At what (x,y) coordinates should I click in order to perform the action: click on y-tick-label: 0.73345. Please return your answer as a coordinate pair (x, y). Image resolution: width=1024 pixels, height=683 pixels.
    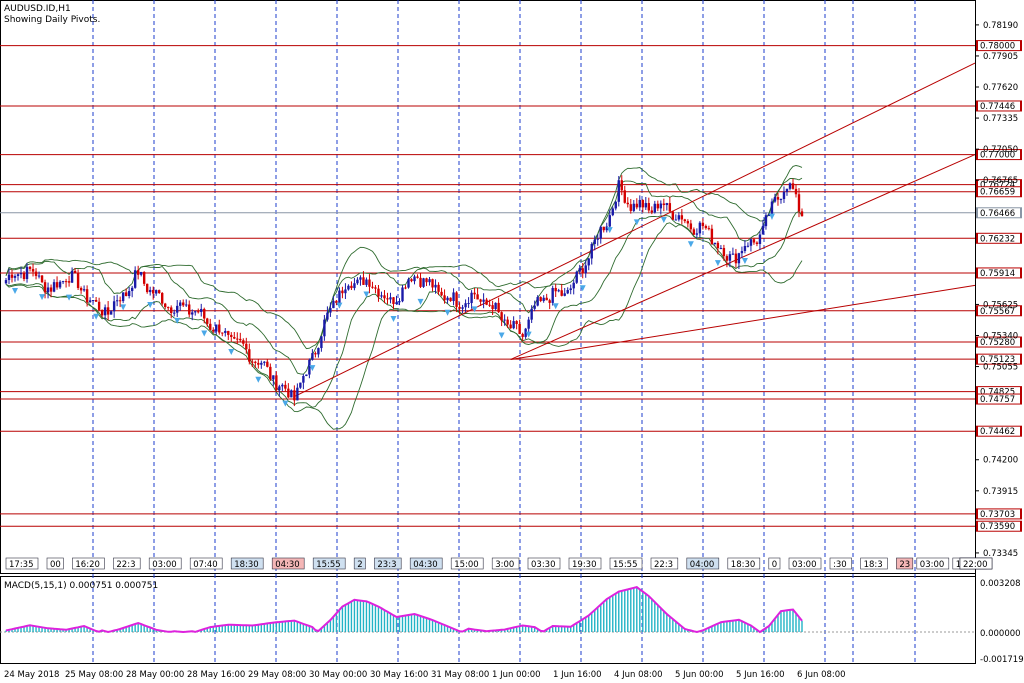
    Looking at the image, I should click on (1000, 554).